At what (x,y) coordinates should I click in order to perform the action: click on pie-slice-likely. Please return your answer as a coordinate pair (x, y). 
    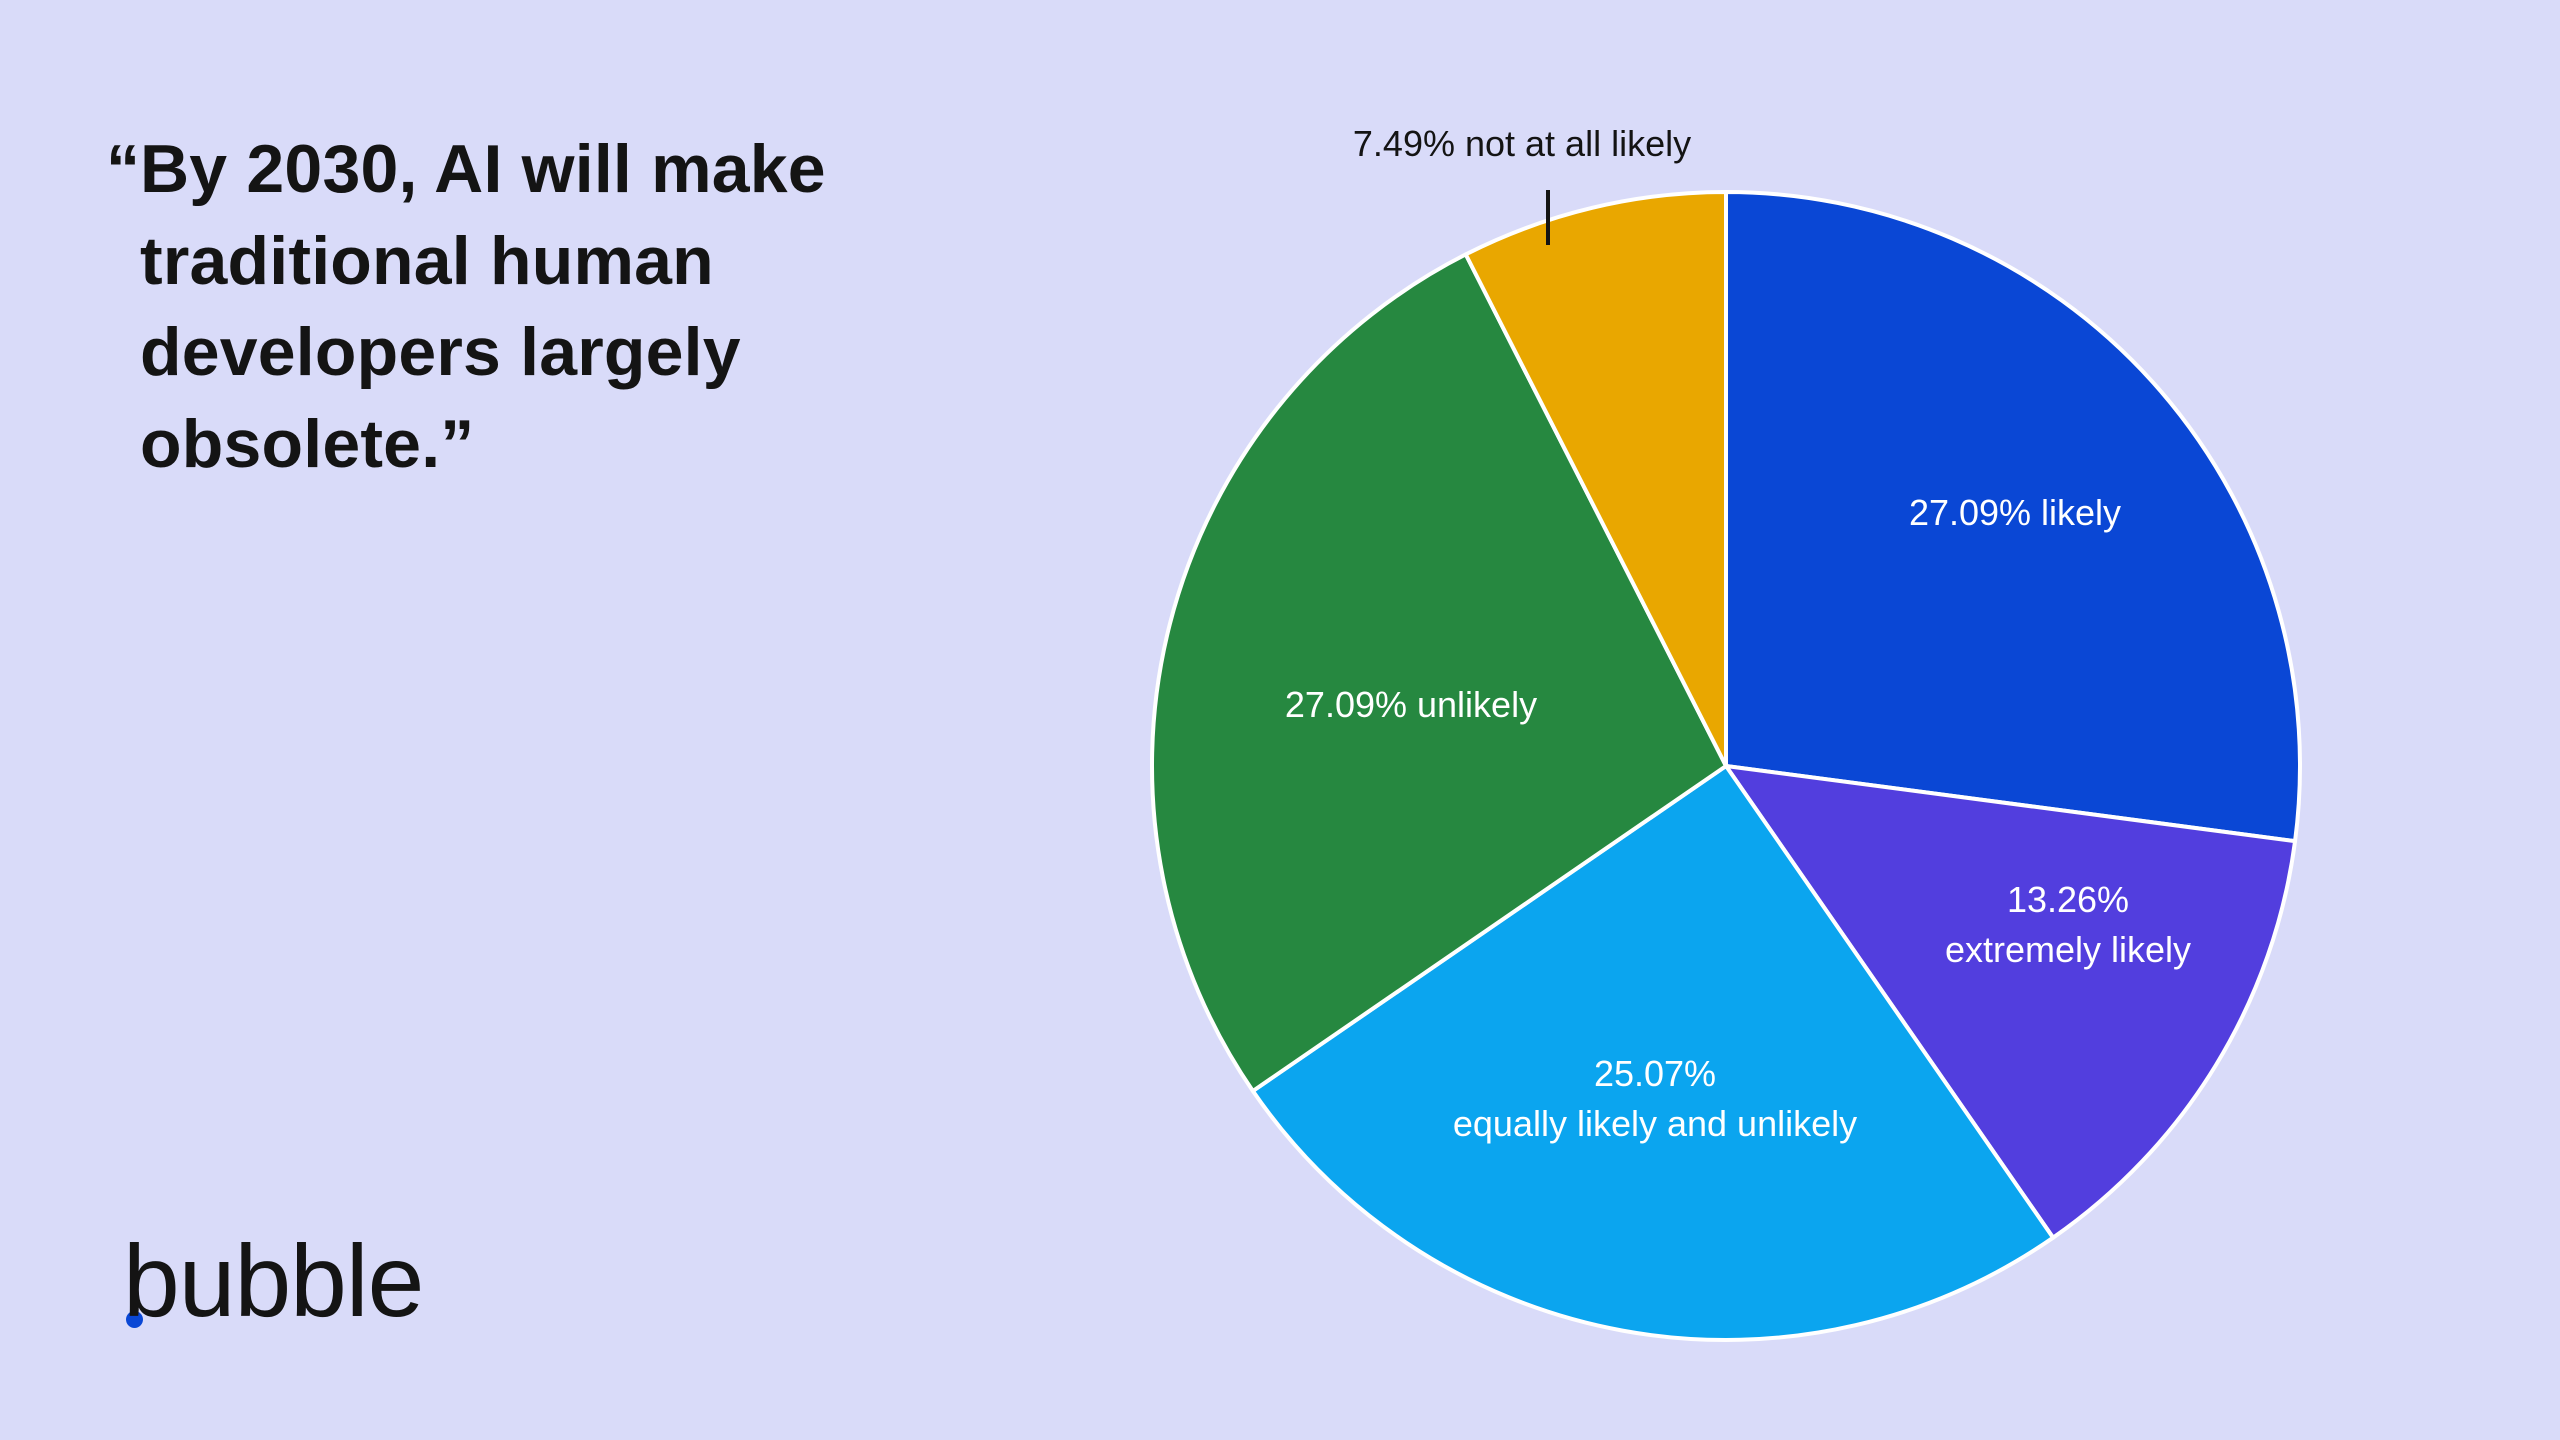
    Looking at the image, I should click on (2013, 517).